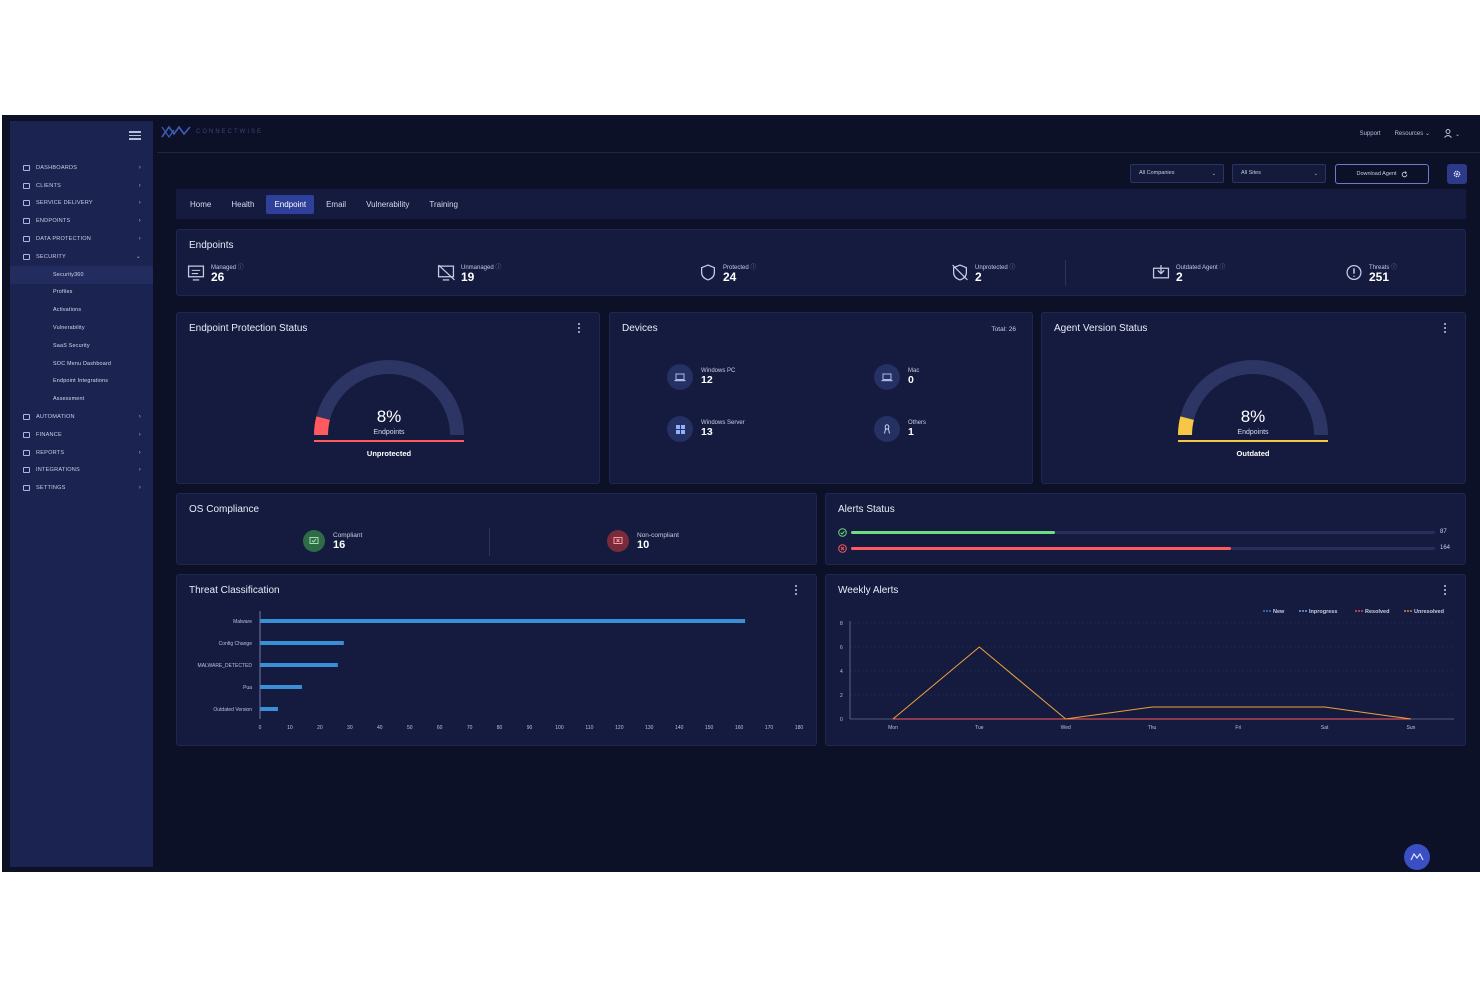 The width and height of the screenshot is (1480, 987). Describe the element at coordinates (1279, 173) in the screenshot. I see `sites-select: All Sites ⌄` at that location.